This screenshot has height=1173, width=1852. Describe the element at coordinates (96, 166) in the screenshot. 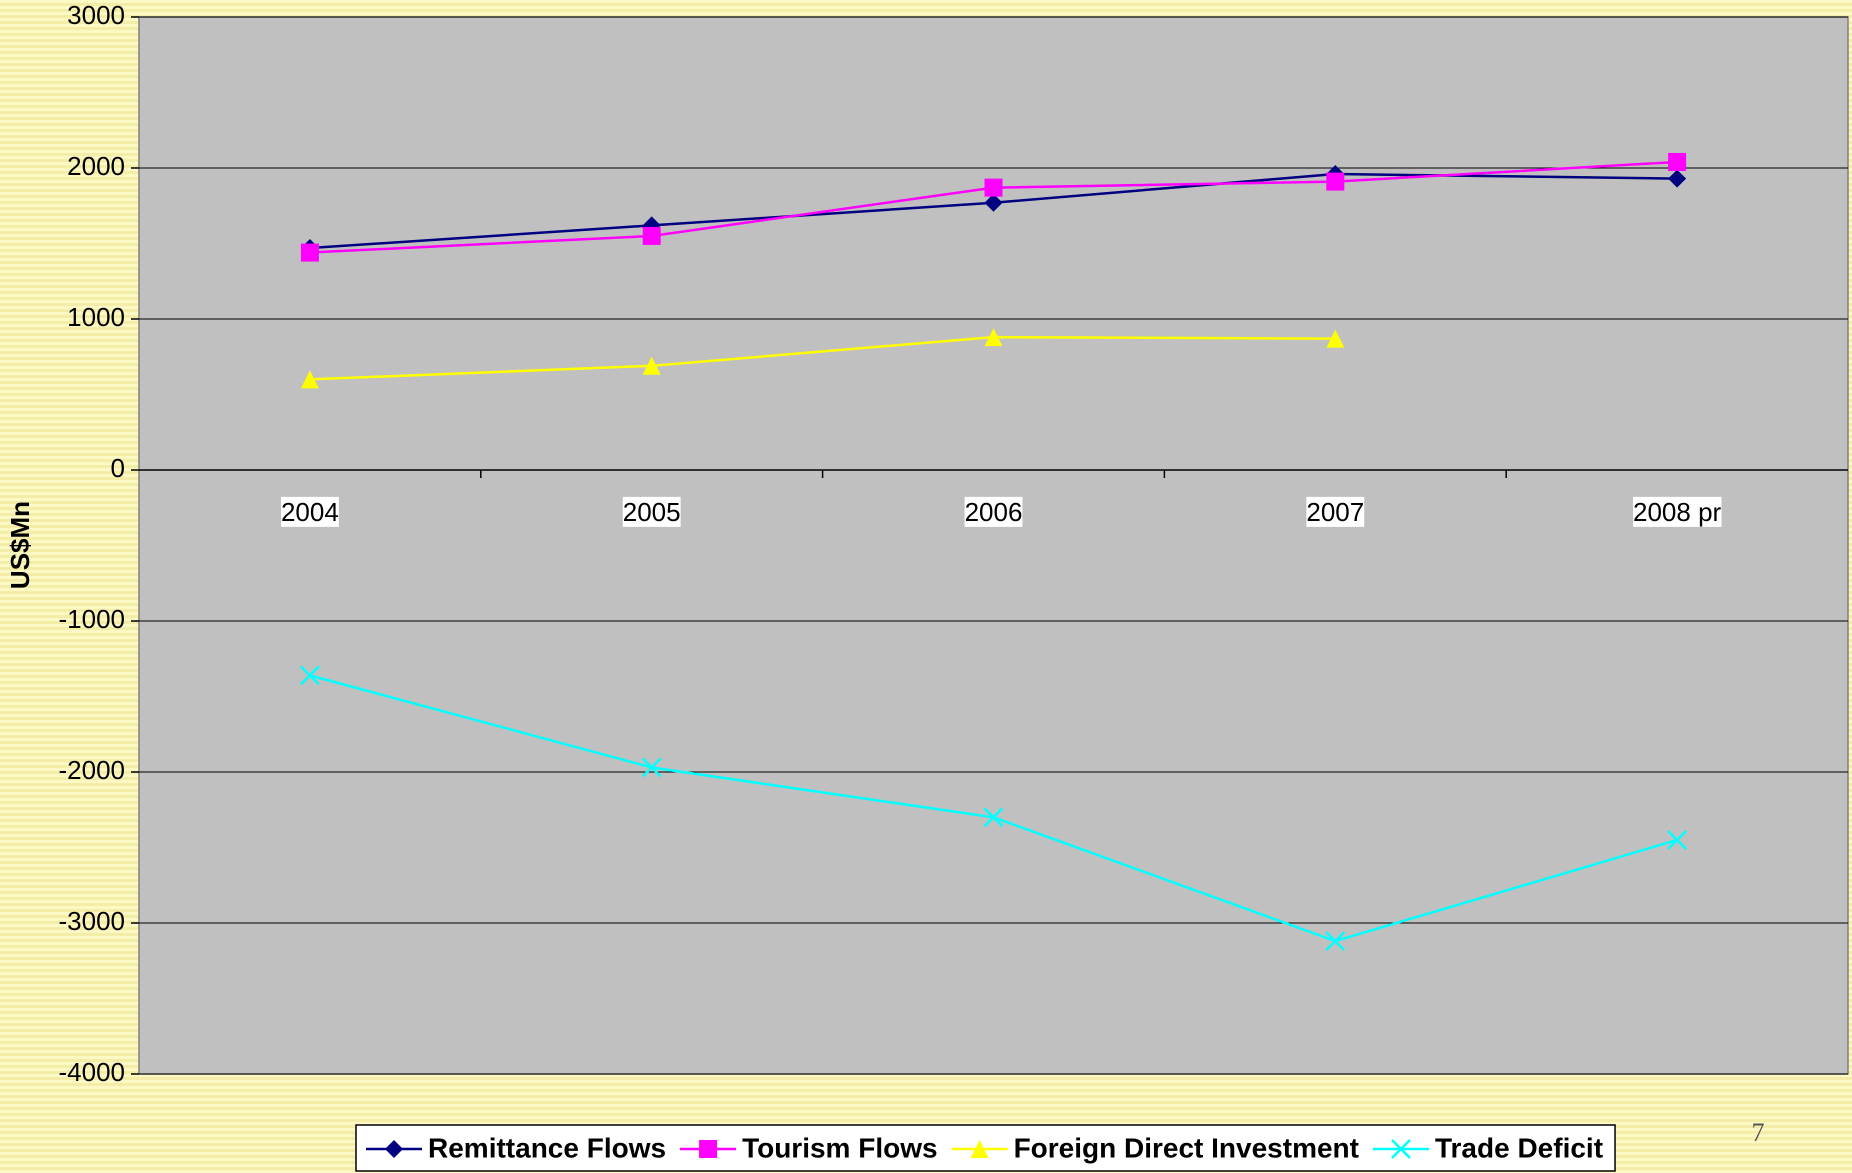

I see `y-tick-label: 2000` at that location.